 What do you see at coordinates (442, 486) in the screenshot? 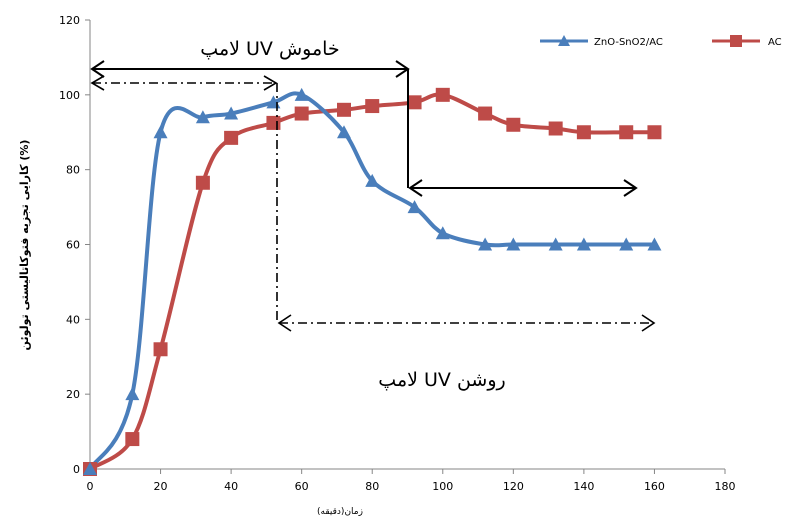
I see `x-tick-label: 100` at bounding box center [442, 486].